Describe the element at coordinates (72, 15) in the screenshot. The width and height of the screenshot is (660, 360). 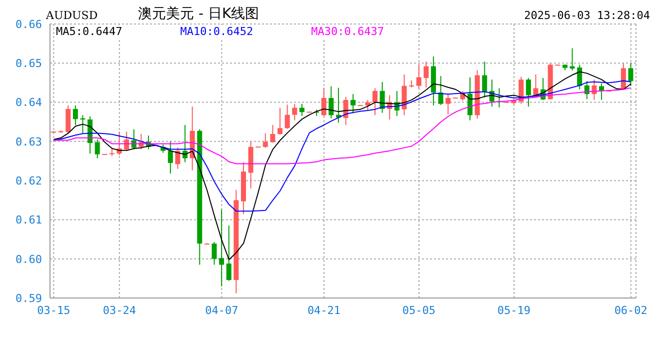
I see `chart-subtitle: AUDUSD` at that location.